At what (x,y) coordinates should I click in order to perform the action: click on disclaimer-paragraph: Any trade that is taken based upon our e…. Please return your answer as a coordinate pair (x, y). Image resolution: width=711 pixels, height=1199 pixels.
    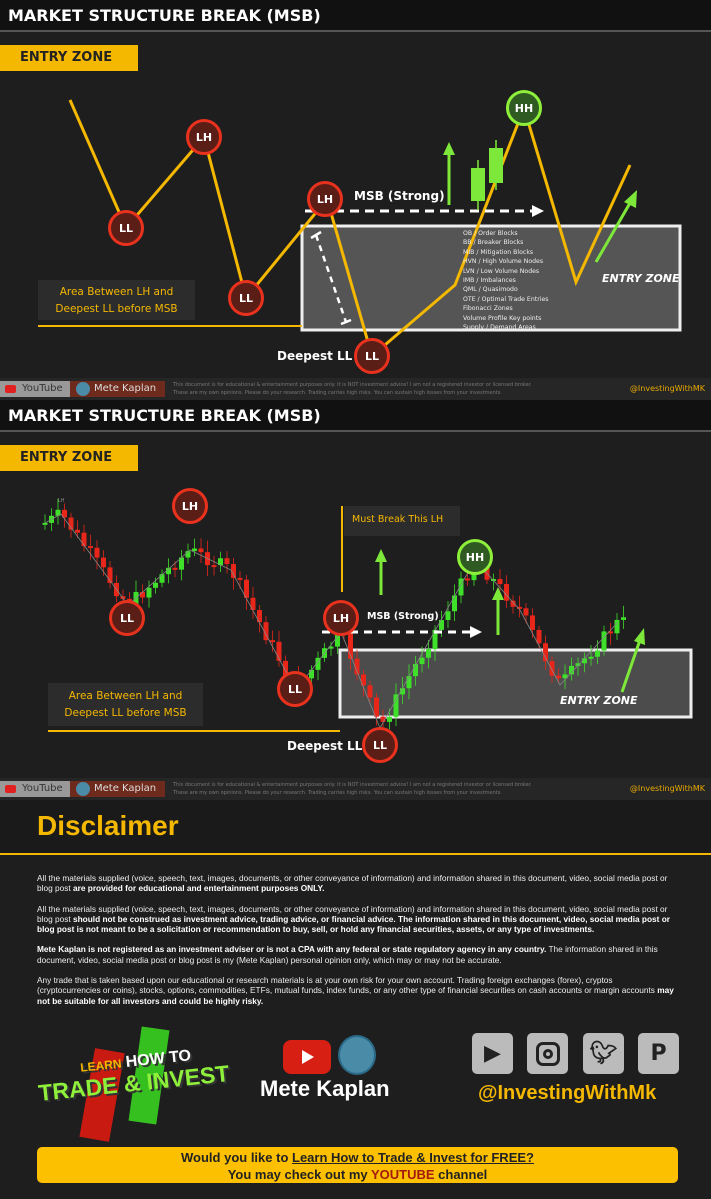
    Looking at the image, I should click on (355, 990).